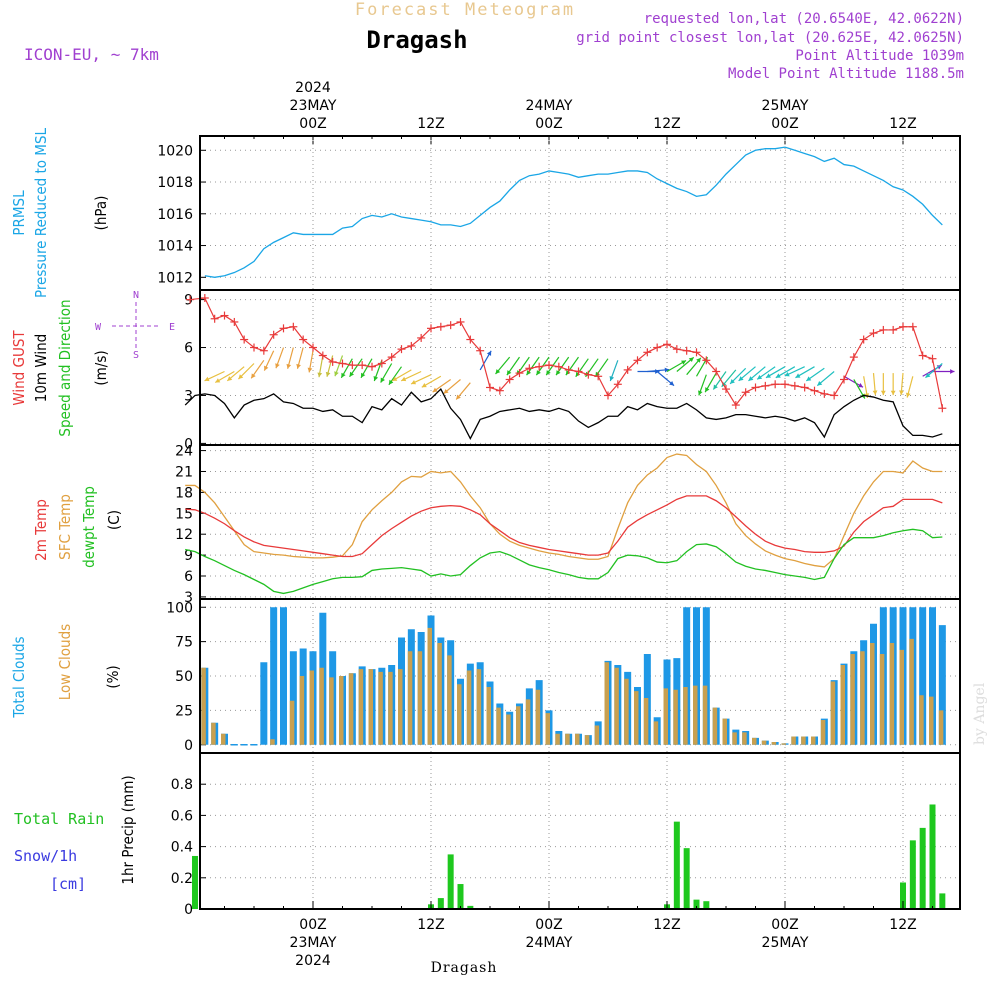 Image resolution: width=1000 pixels, height=1000 pixels. Describe the element at coordinates (578, 935) in the screenshot. I see `bottom-time-axis: 00Z 23MAY 2024 12Z 00Z 24MAY 12Z 00Z 25MAY 12Z` at that location.